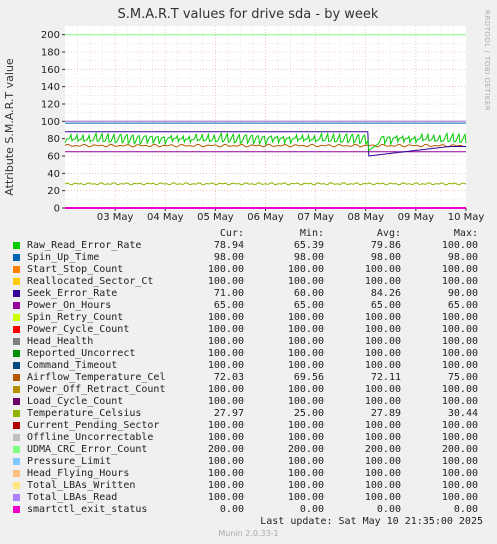 This screenshot has height=544, width=497. I want to click on munin-version: Munin 2.0.33-1, so click(248, 533).